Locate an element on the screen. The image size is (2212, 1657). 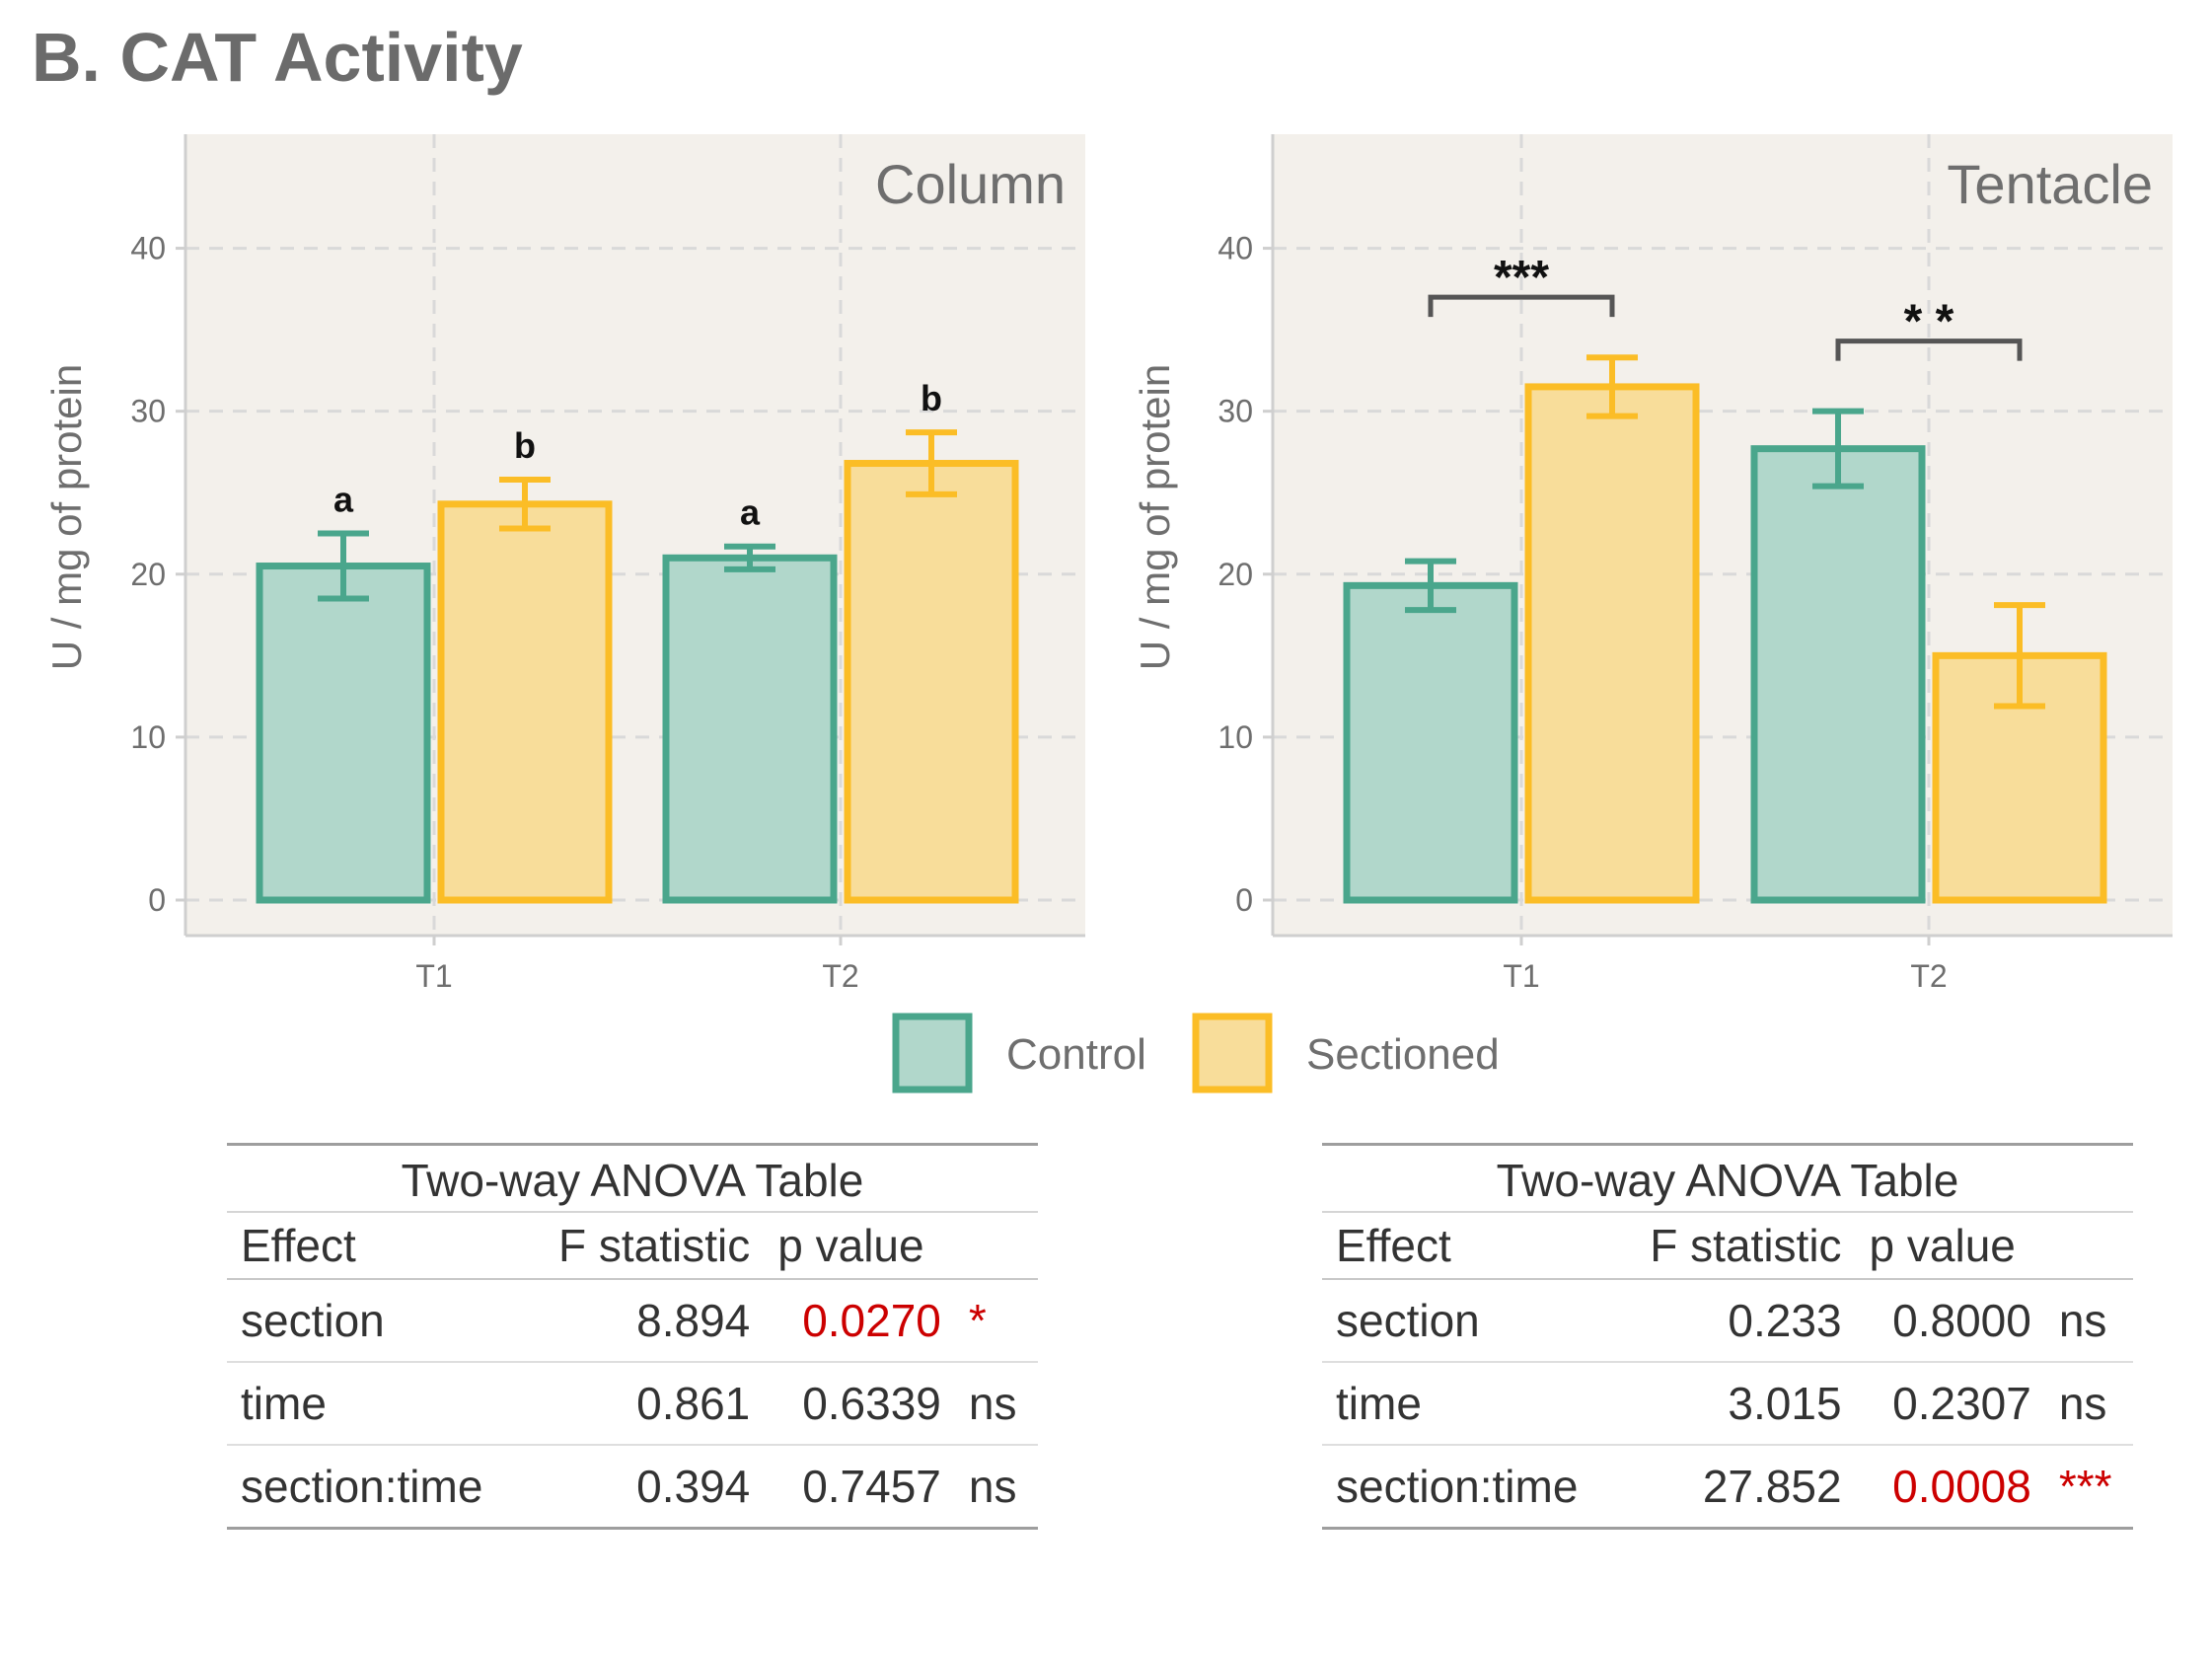
p-cell: 0.0270 is located at coordinates (859, 1321).